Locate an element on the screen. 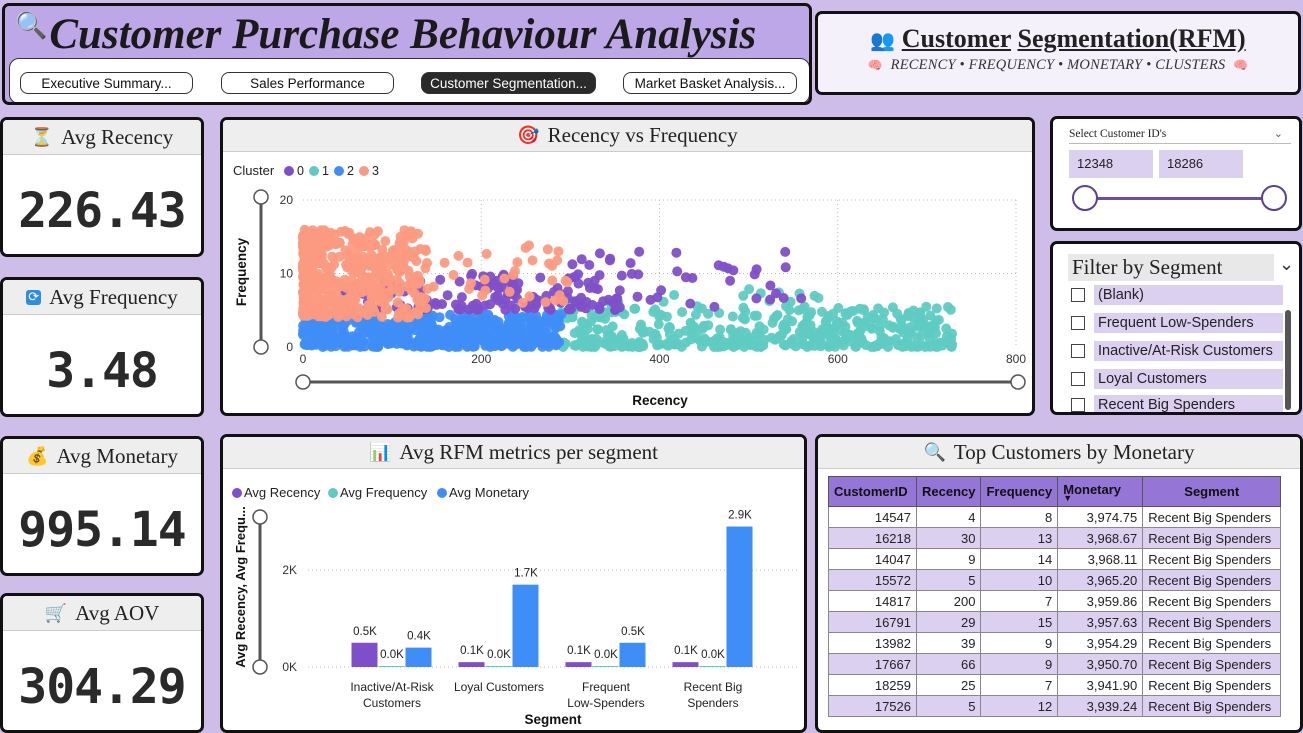 The height and width of the screenshot is (733, 1303). segment-option-recent-big-spenders: Recent Big Spenders is located at coordinates (1177, 403).